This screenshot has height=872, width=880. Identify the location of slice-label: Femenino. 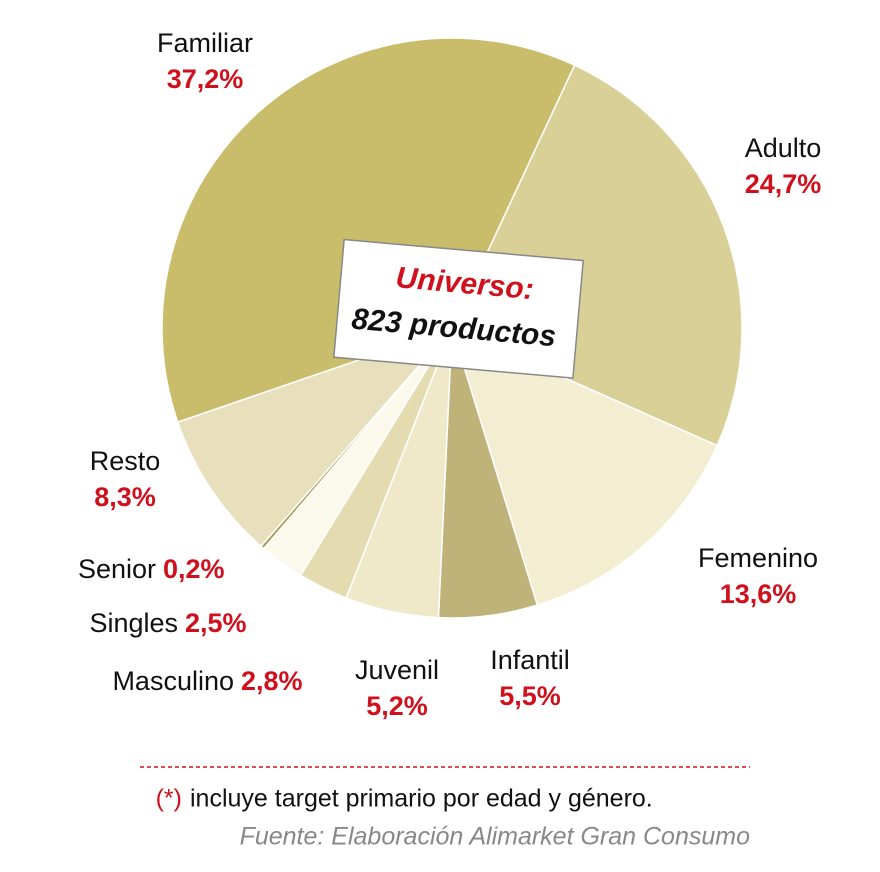
(758, 558).